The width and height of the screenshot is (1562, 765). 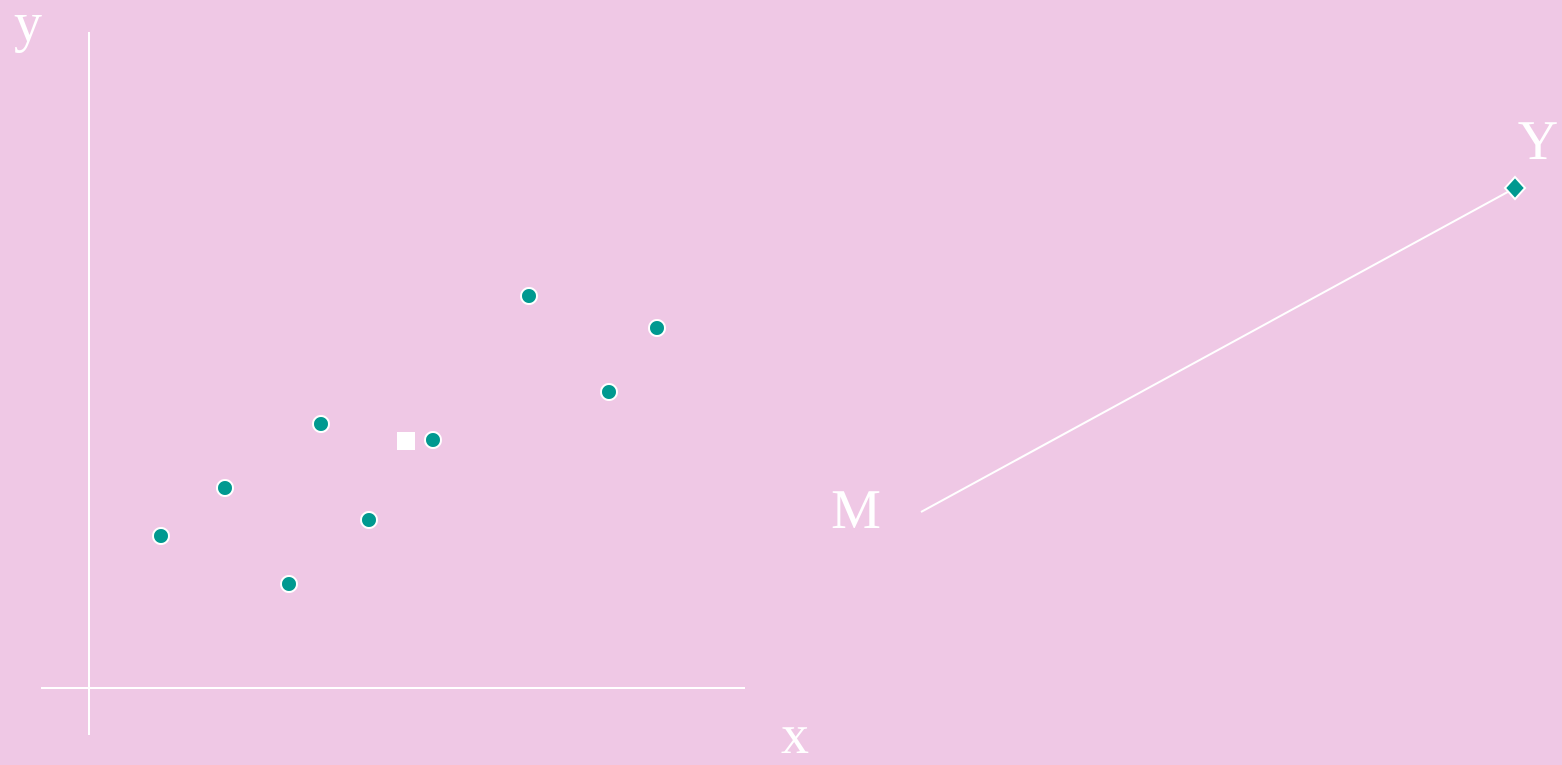 I want to click on target-label: Y, so click(x=1538, y=141).